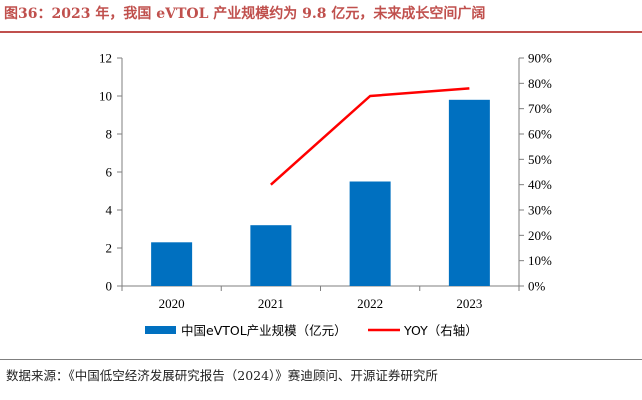 This screenshot has height=400, width=642. Describe the element at coordinates (440, 330) in the screenshot. I see `legend-line-label: YOY（右轴）` at that location.